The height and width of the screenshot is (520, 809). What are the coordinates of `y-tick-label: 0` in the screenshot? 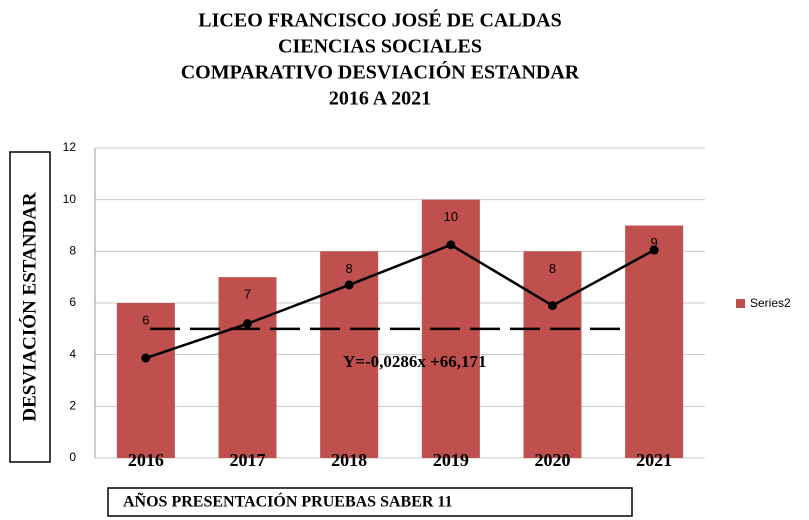 It's located at (72, 457).